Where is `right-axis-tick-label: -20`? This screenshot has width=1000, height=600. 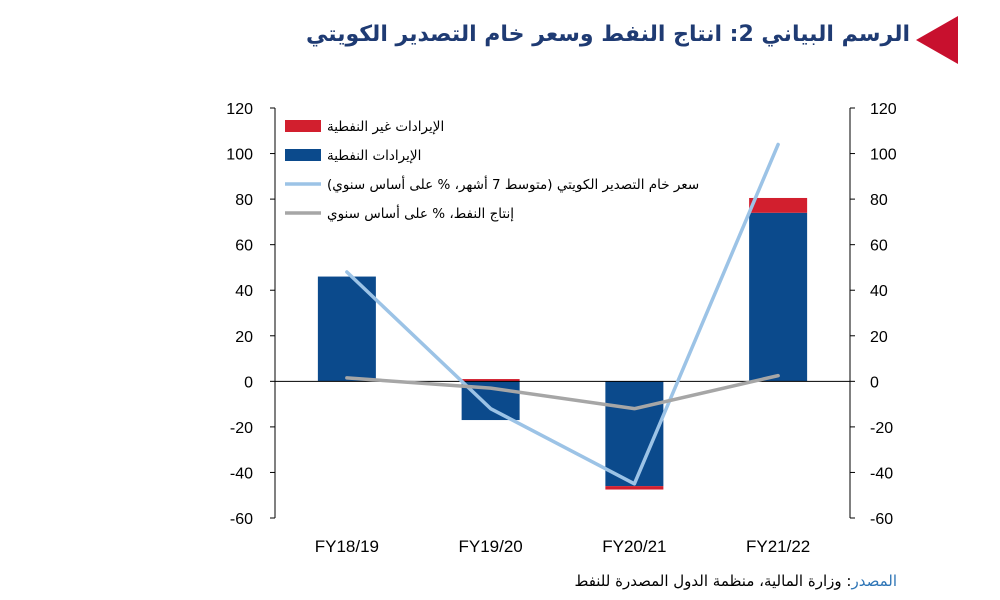 right-axis-tick-label: -20 is located at coordinates (881, 428).